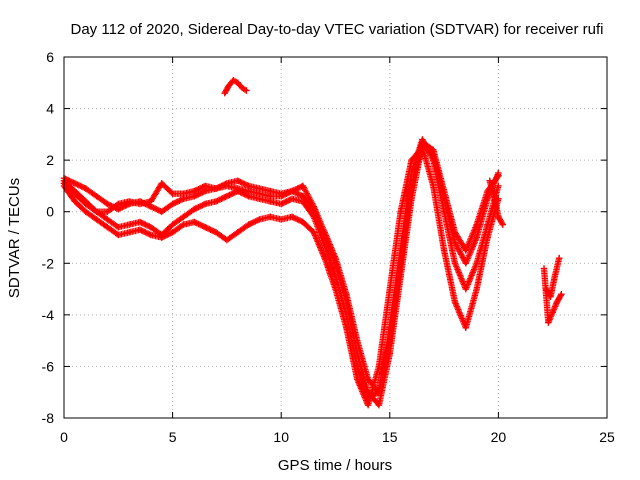 The height and width of the screenshot is (480, 640). What do you see at coordinates (390, 437) in the screenshot?
I see `x-tick-label: 15` at bounding box center [390, 437].